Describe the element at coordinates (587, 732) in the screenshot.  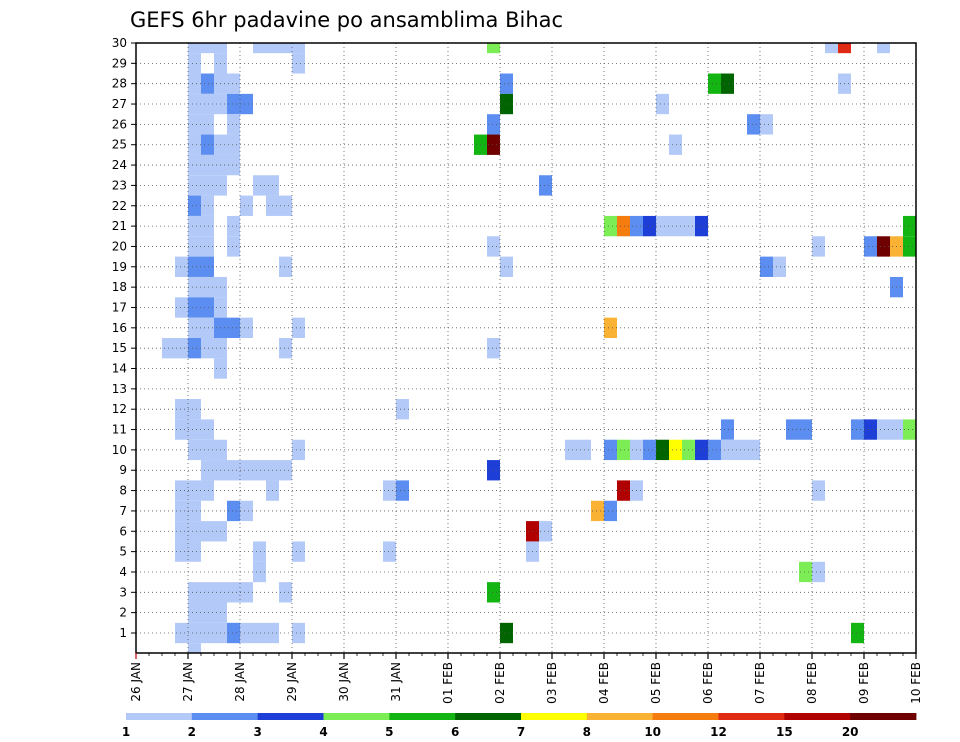
I see `colorbar-tick-label: 8` at that location.